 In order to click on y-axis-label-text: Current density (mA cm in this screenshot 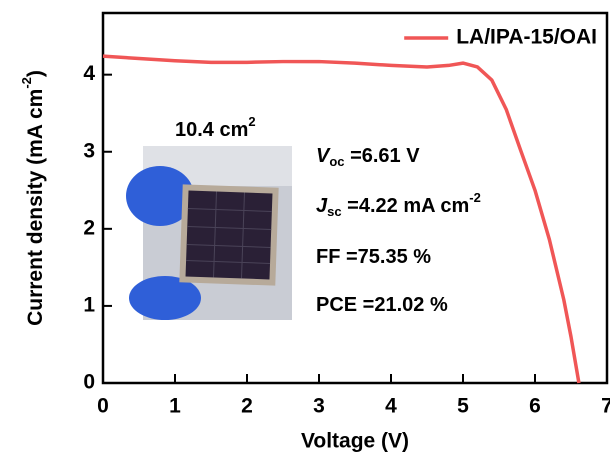, I will do `click(35, 207)`.